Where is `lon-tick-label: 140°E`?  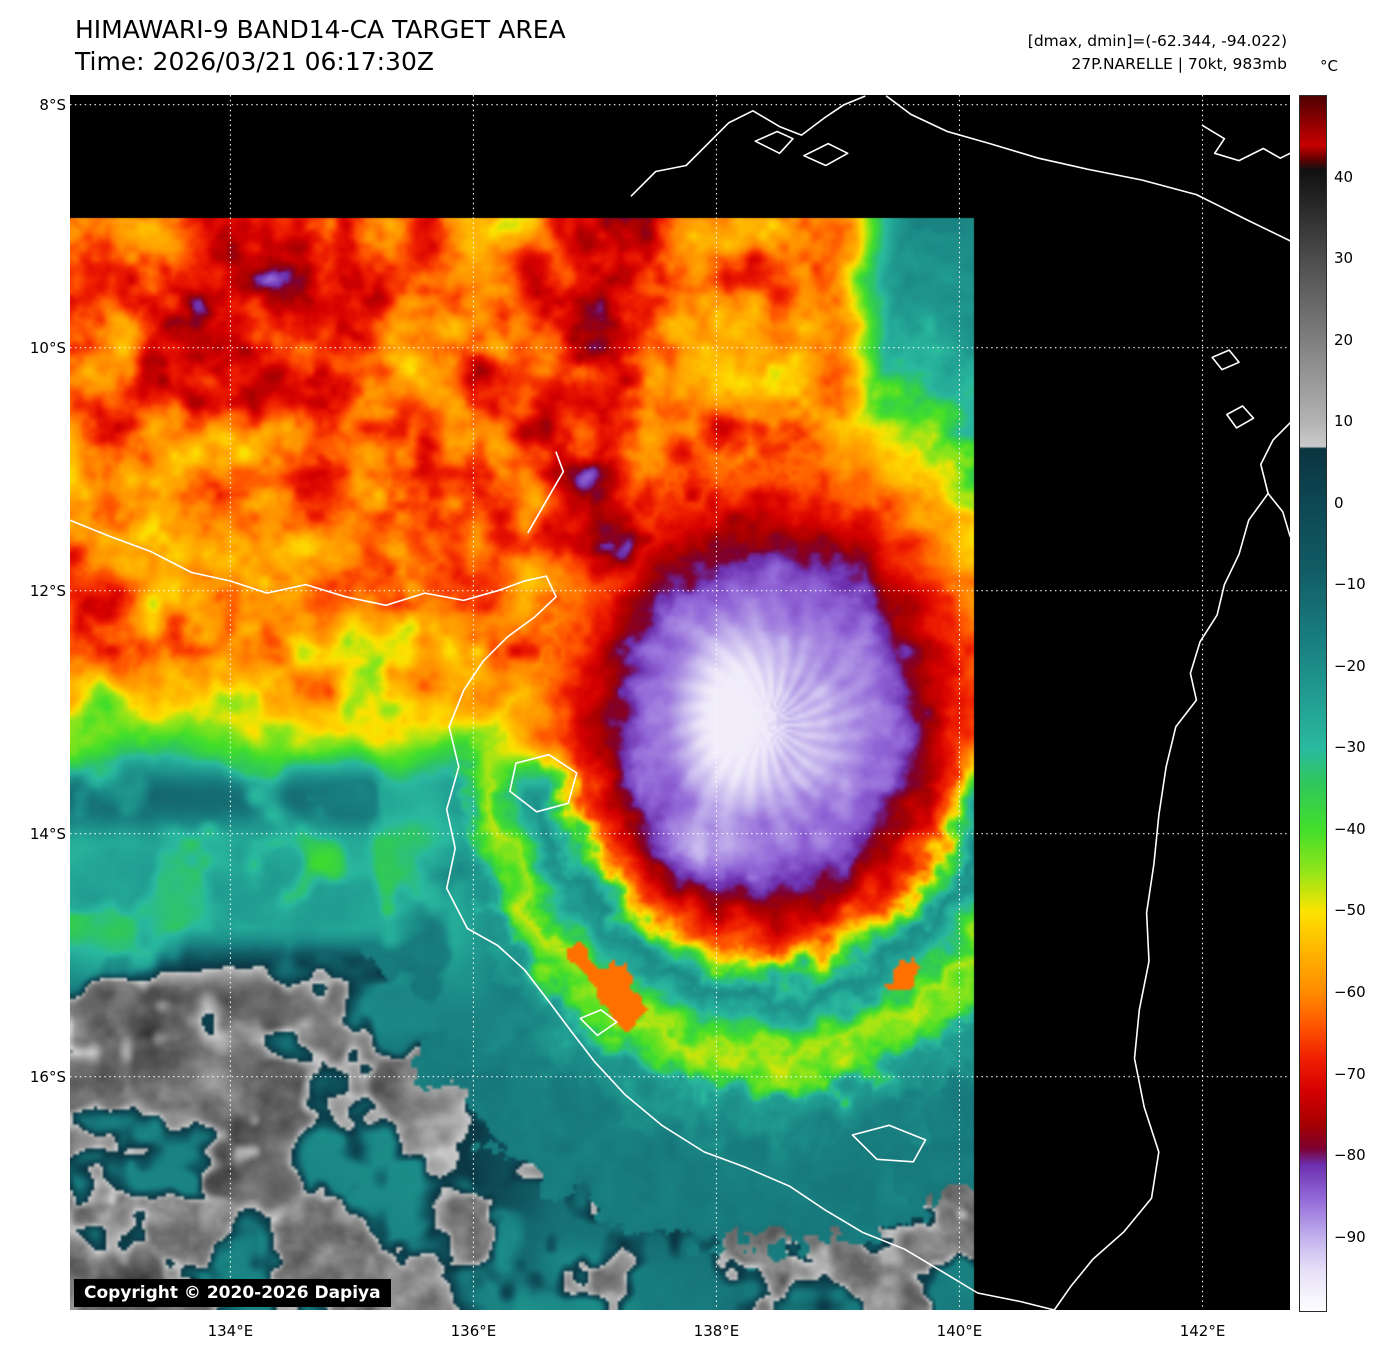
lon-tick-label: 140°E is located at coordinates (959, 1331).